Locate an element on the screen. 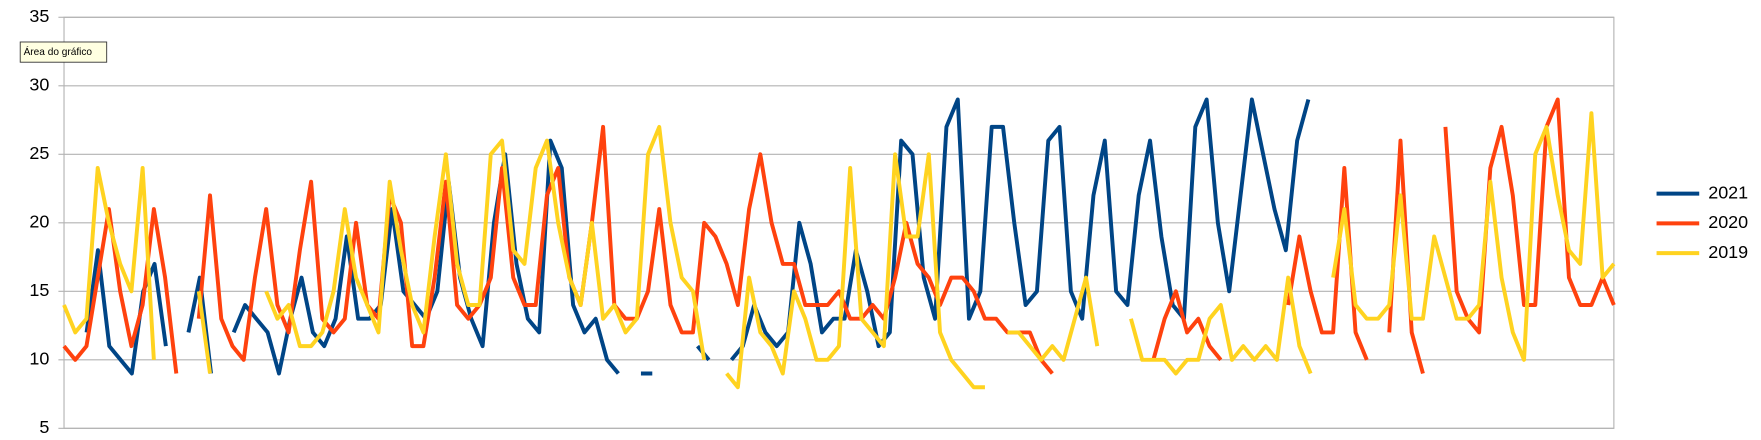 Image resolution: width=1761 pixels, height=440 pixels. y-tick-label: 35 is located at coordinates (39, 16).